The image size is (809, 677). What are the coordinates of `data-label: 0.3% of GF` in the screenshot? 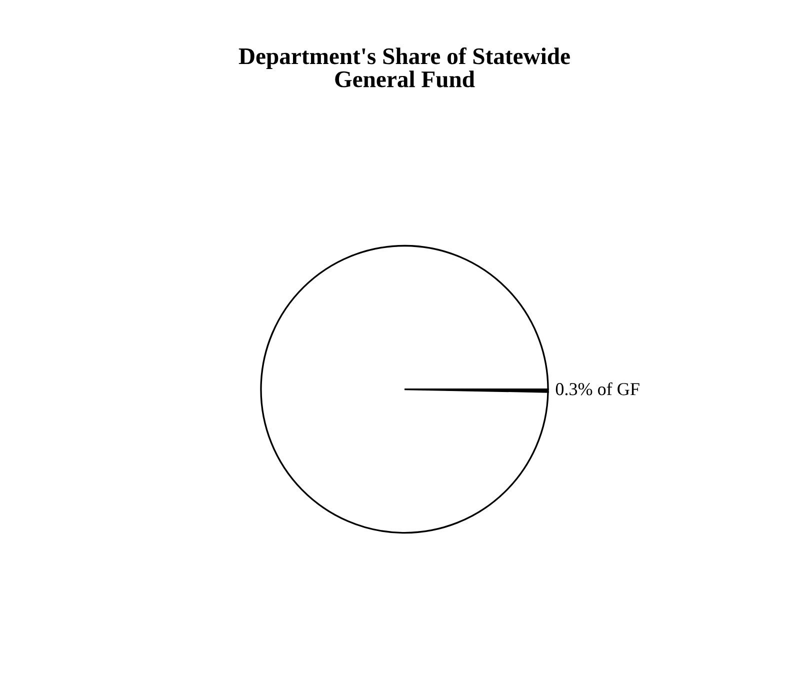 It's located at (598, 389).